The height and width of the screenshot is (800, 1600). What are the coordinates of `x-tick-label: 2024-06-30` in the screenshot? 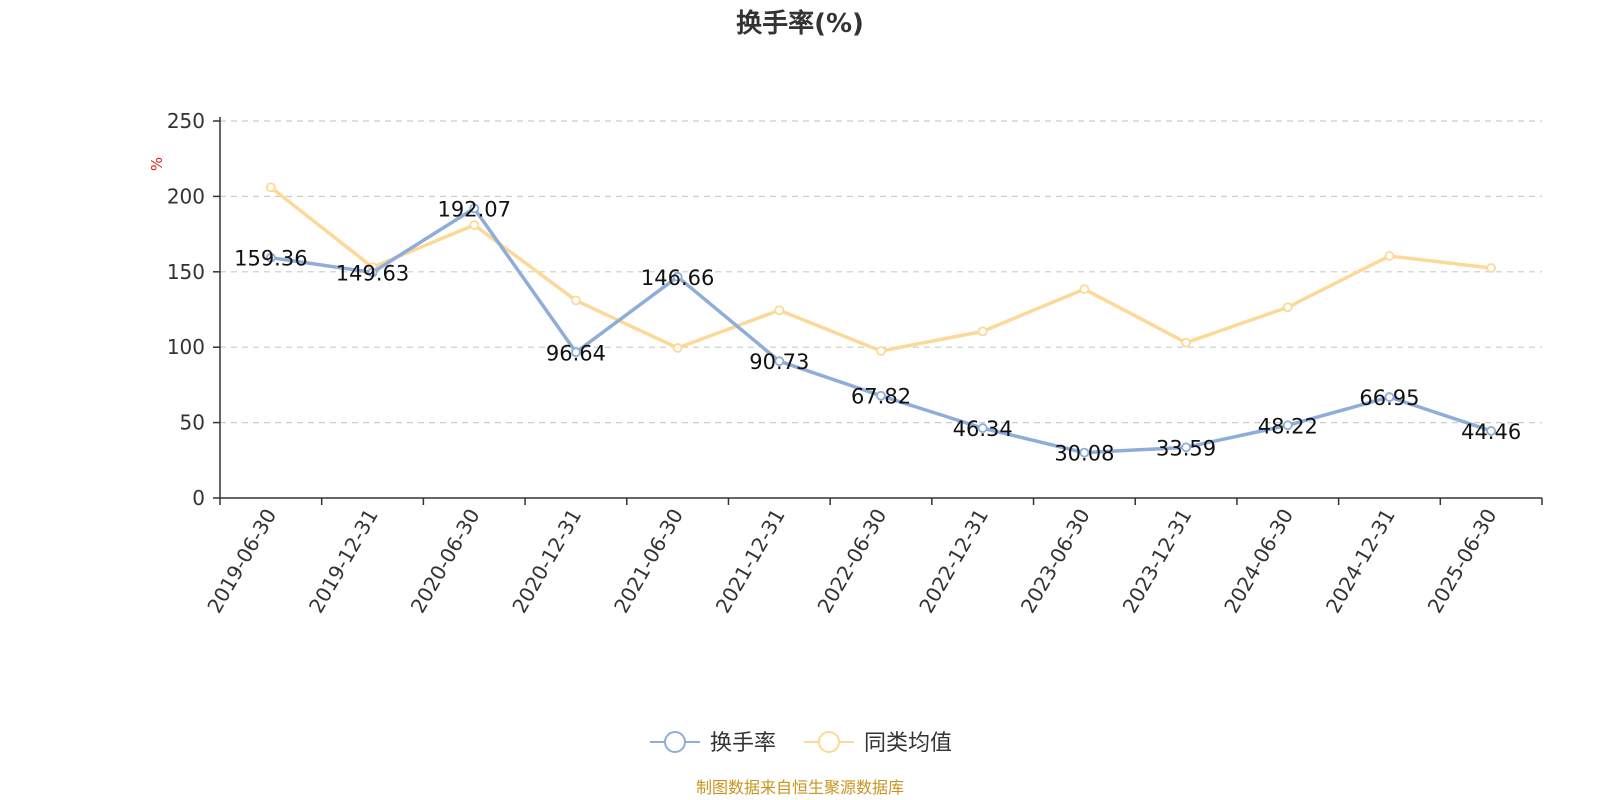 It's located at (1258, 561).